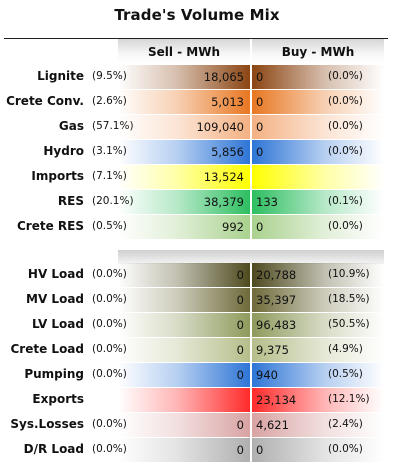 The height and width of the screenshot is (470, 402). I want to click on buy-column-header: Buy - MWh, so click(318, 52).